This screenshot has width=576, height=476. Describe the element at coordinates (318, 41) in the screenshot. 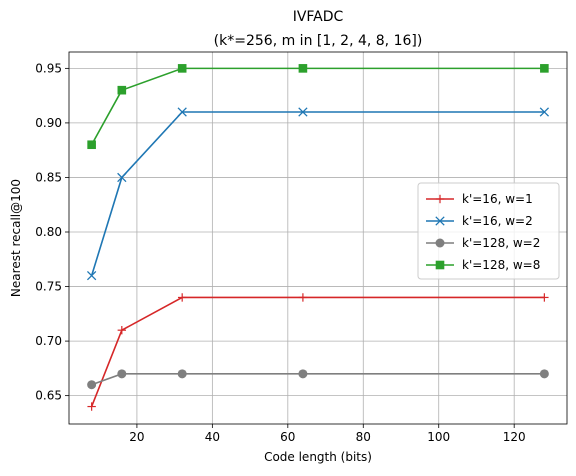

I see `chart-subtitle: (k*=256, m in [1, 2, 4, 8, 16])` at that location.